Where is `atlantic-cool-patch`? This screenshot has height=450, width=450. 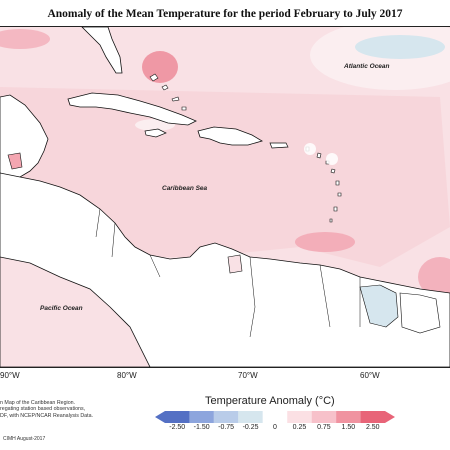
atlantic-cool-patch is located at coordinates (400, 47).